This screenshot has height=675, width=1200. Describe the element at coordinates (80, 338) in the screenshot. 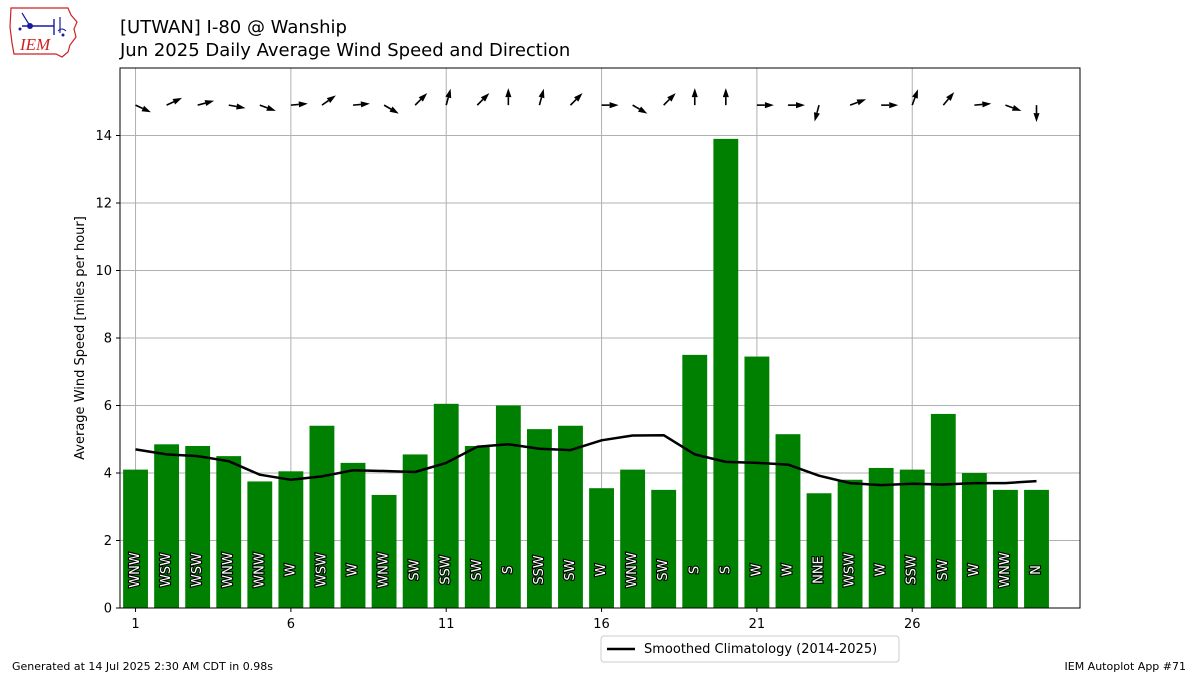

I see `y-axis-label: Average Wind Speed [miles per hour]` at that location.